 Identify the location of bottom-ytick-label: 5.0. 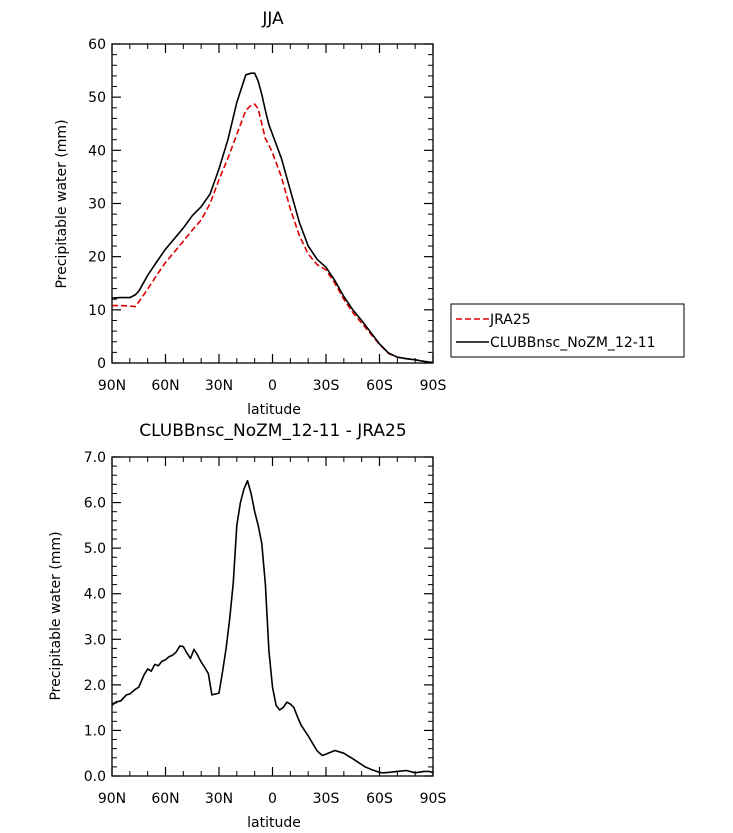
(95, 549).